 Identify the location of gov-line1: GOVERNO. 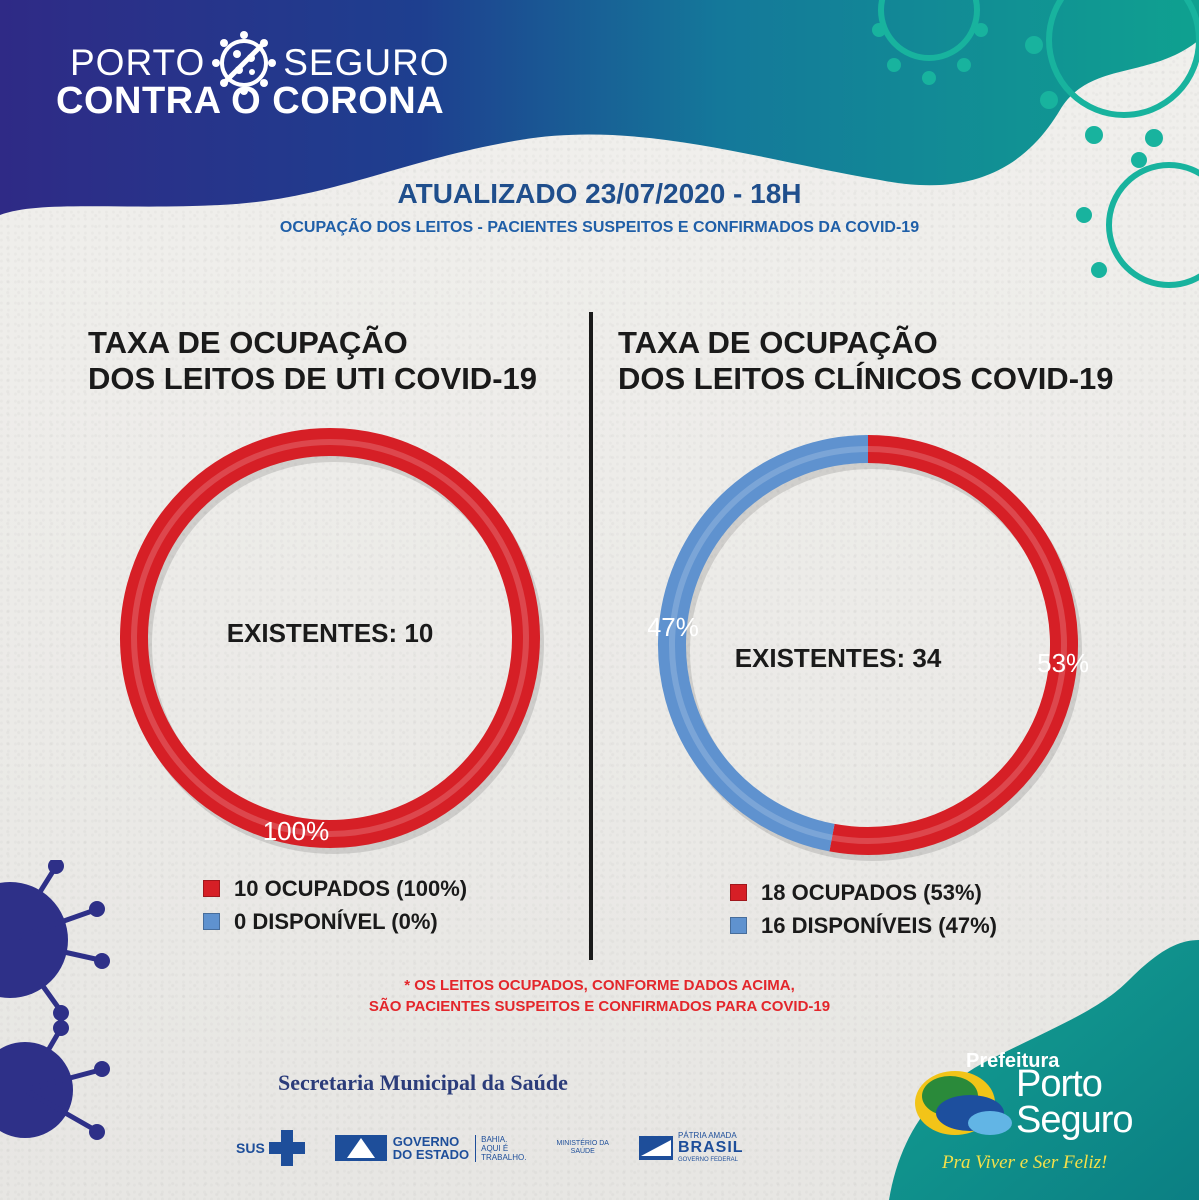
(426, 1141).